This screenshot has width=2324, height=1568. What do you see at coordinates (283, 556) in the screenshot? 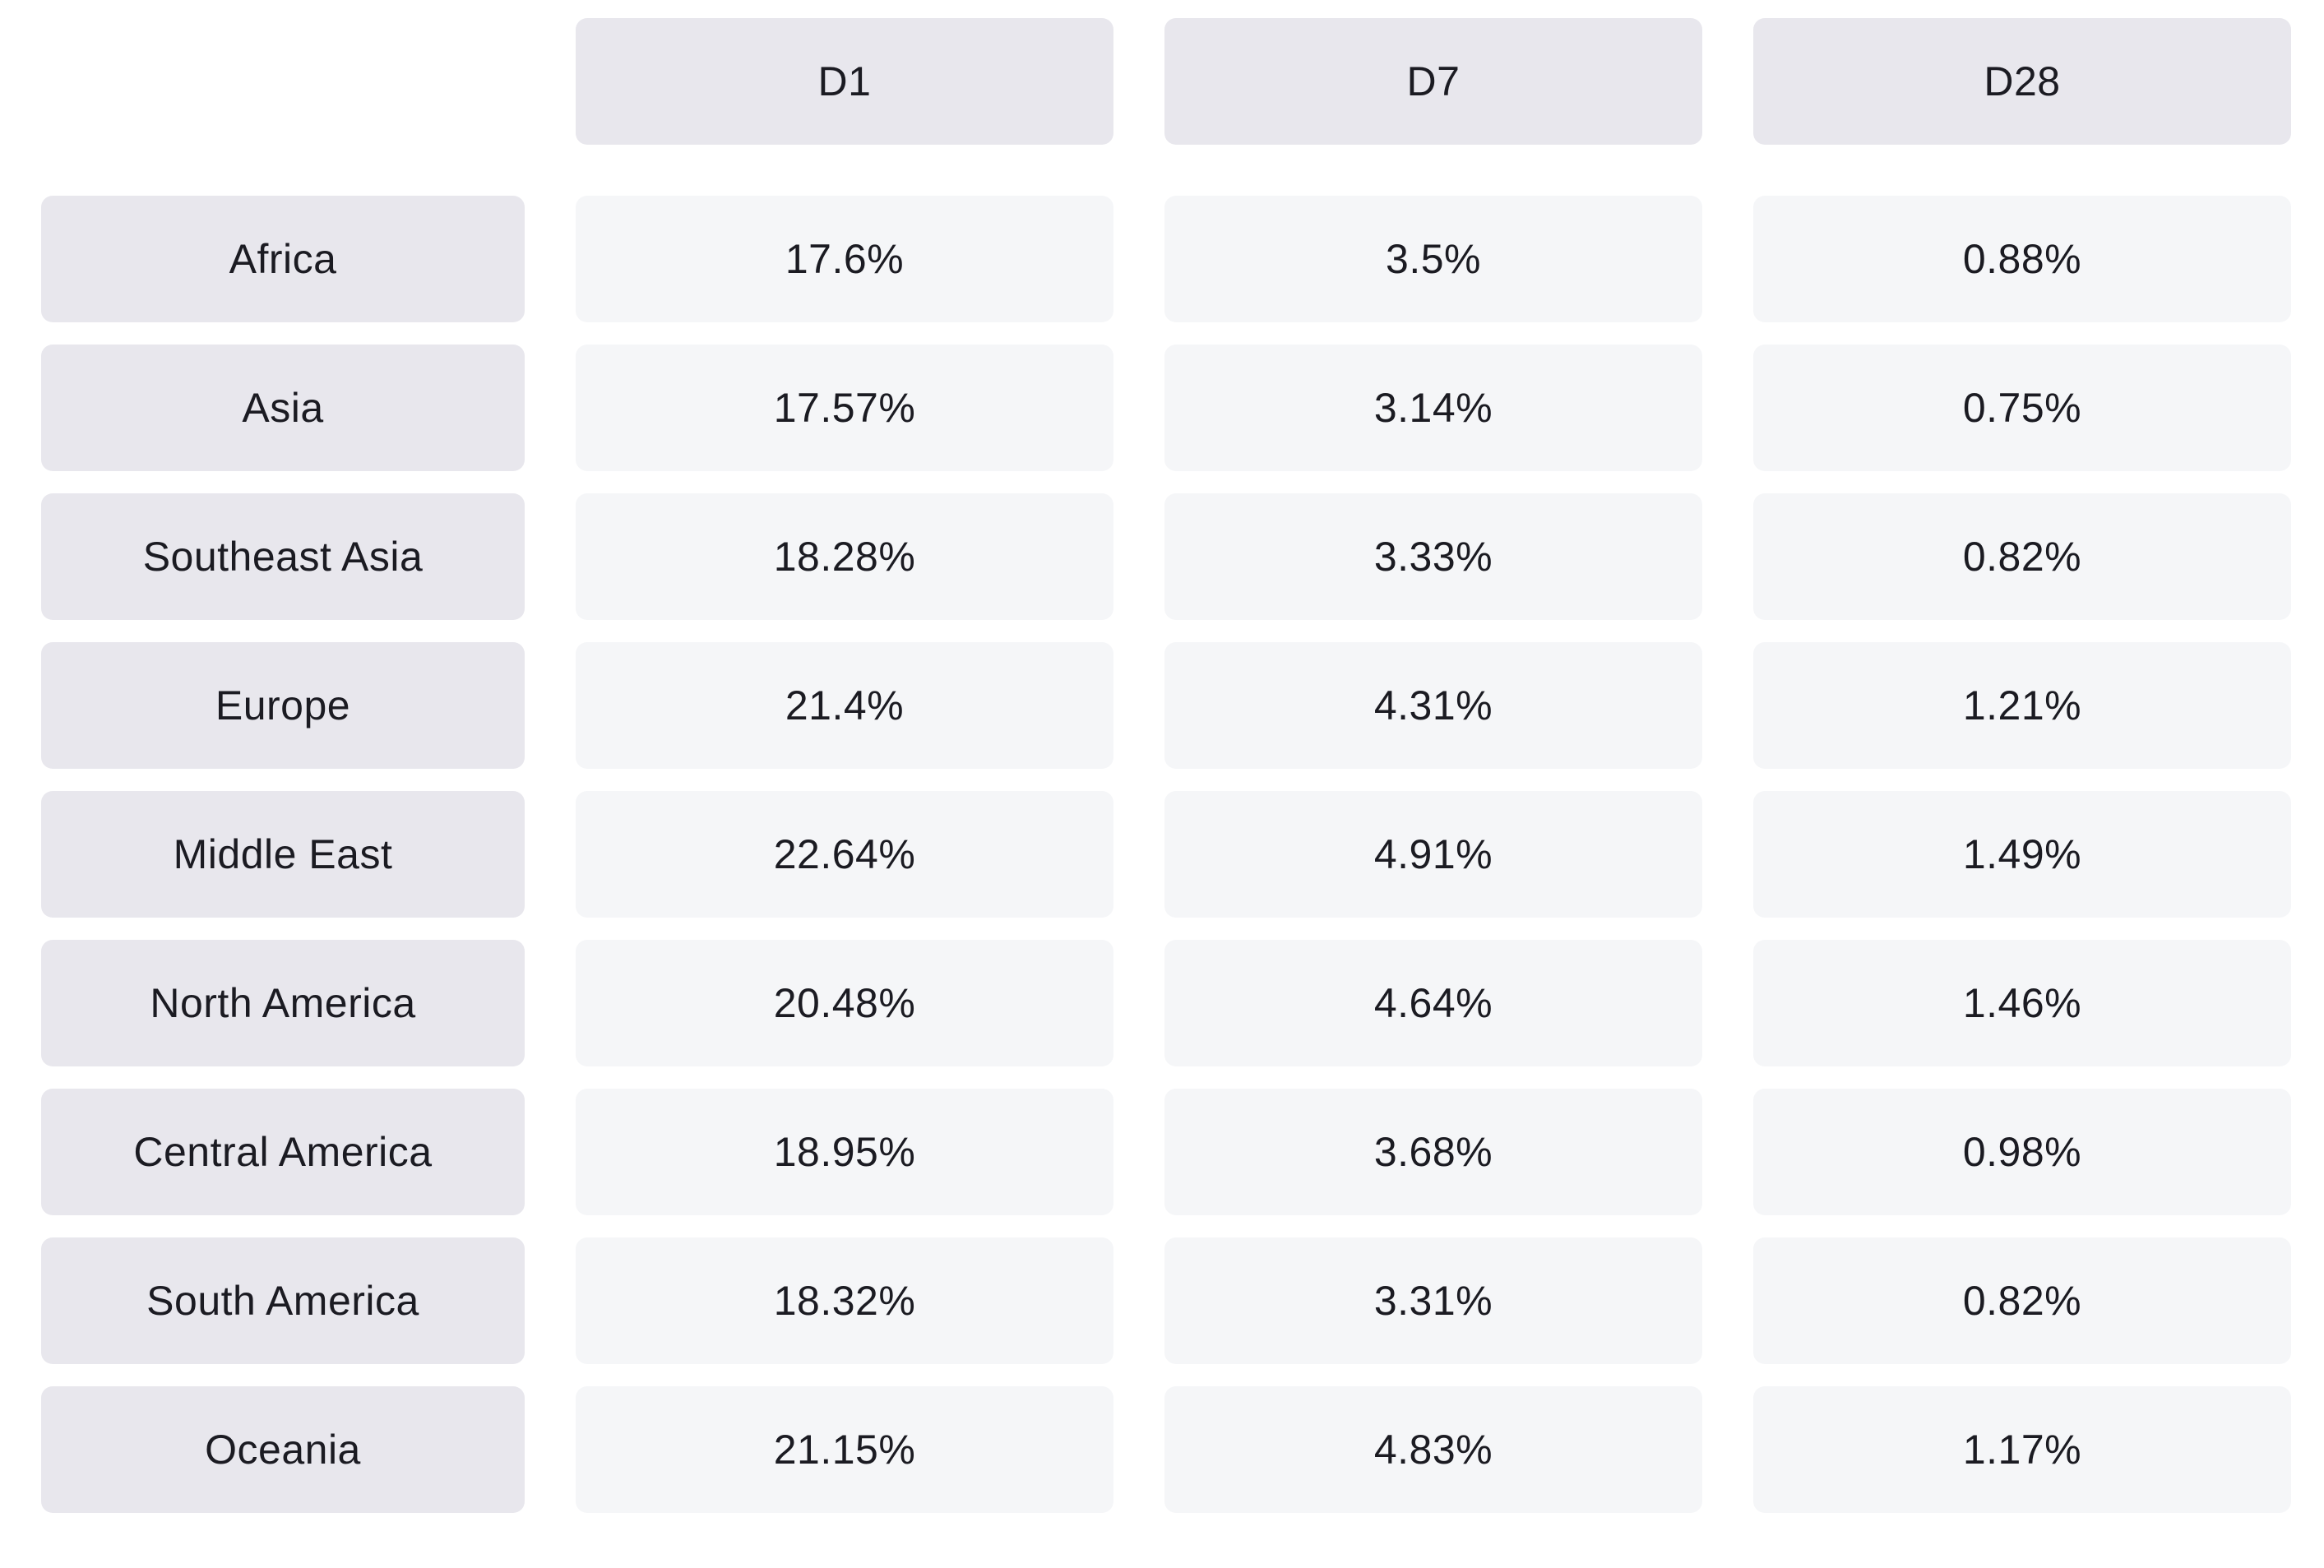
I see `row-header-southeast-asia: Southeast Asia` at bounding box center [283, 556].